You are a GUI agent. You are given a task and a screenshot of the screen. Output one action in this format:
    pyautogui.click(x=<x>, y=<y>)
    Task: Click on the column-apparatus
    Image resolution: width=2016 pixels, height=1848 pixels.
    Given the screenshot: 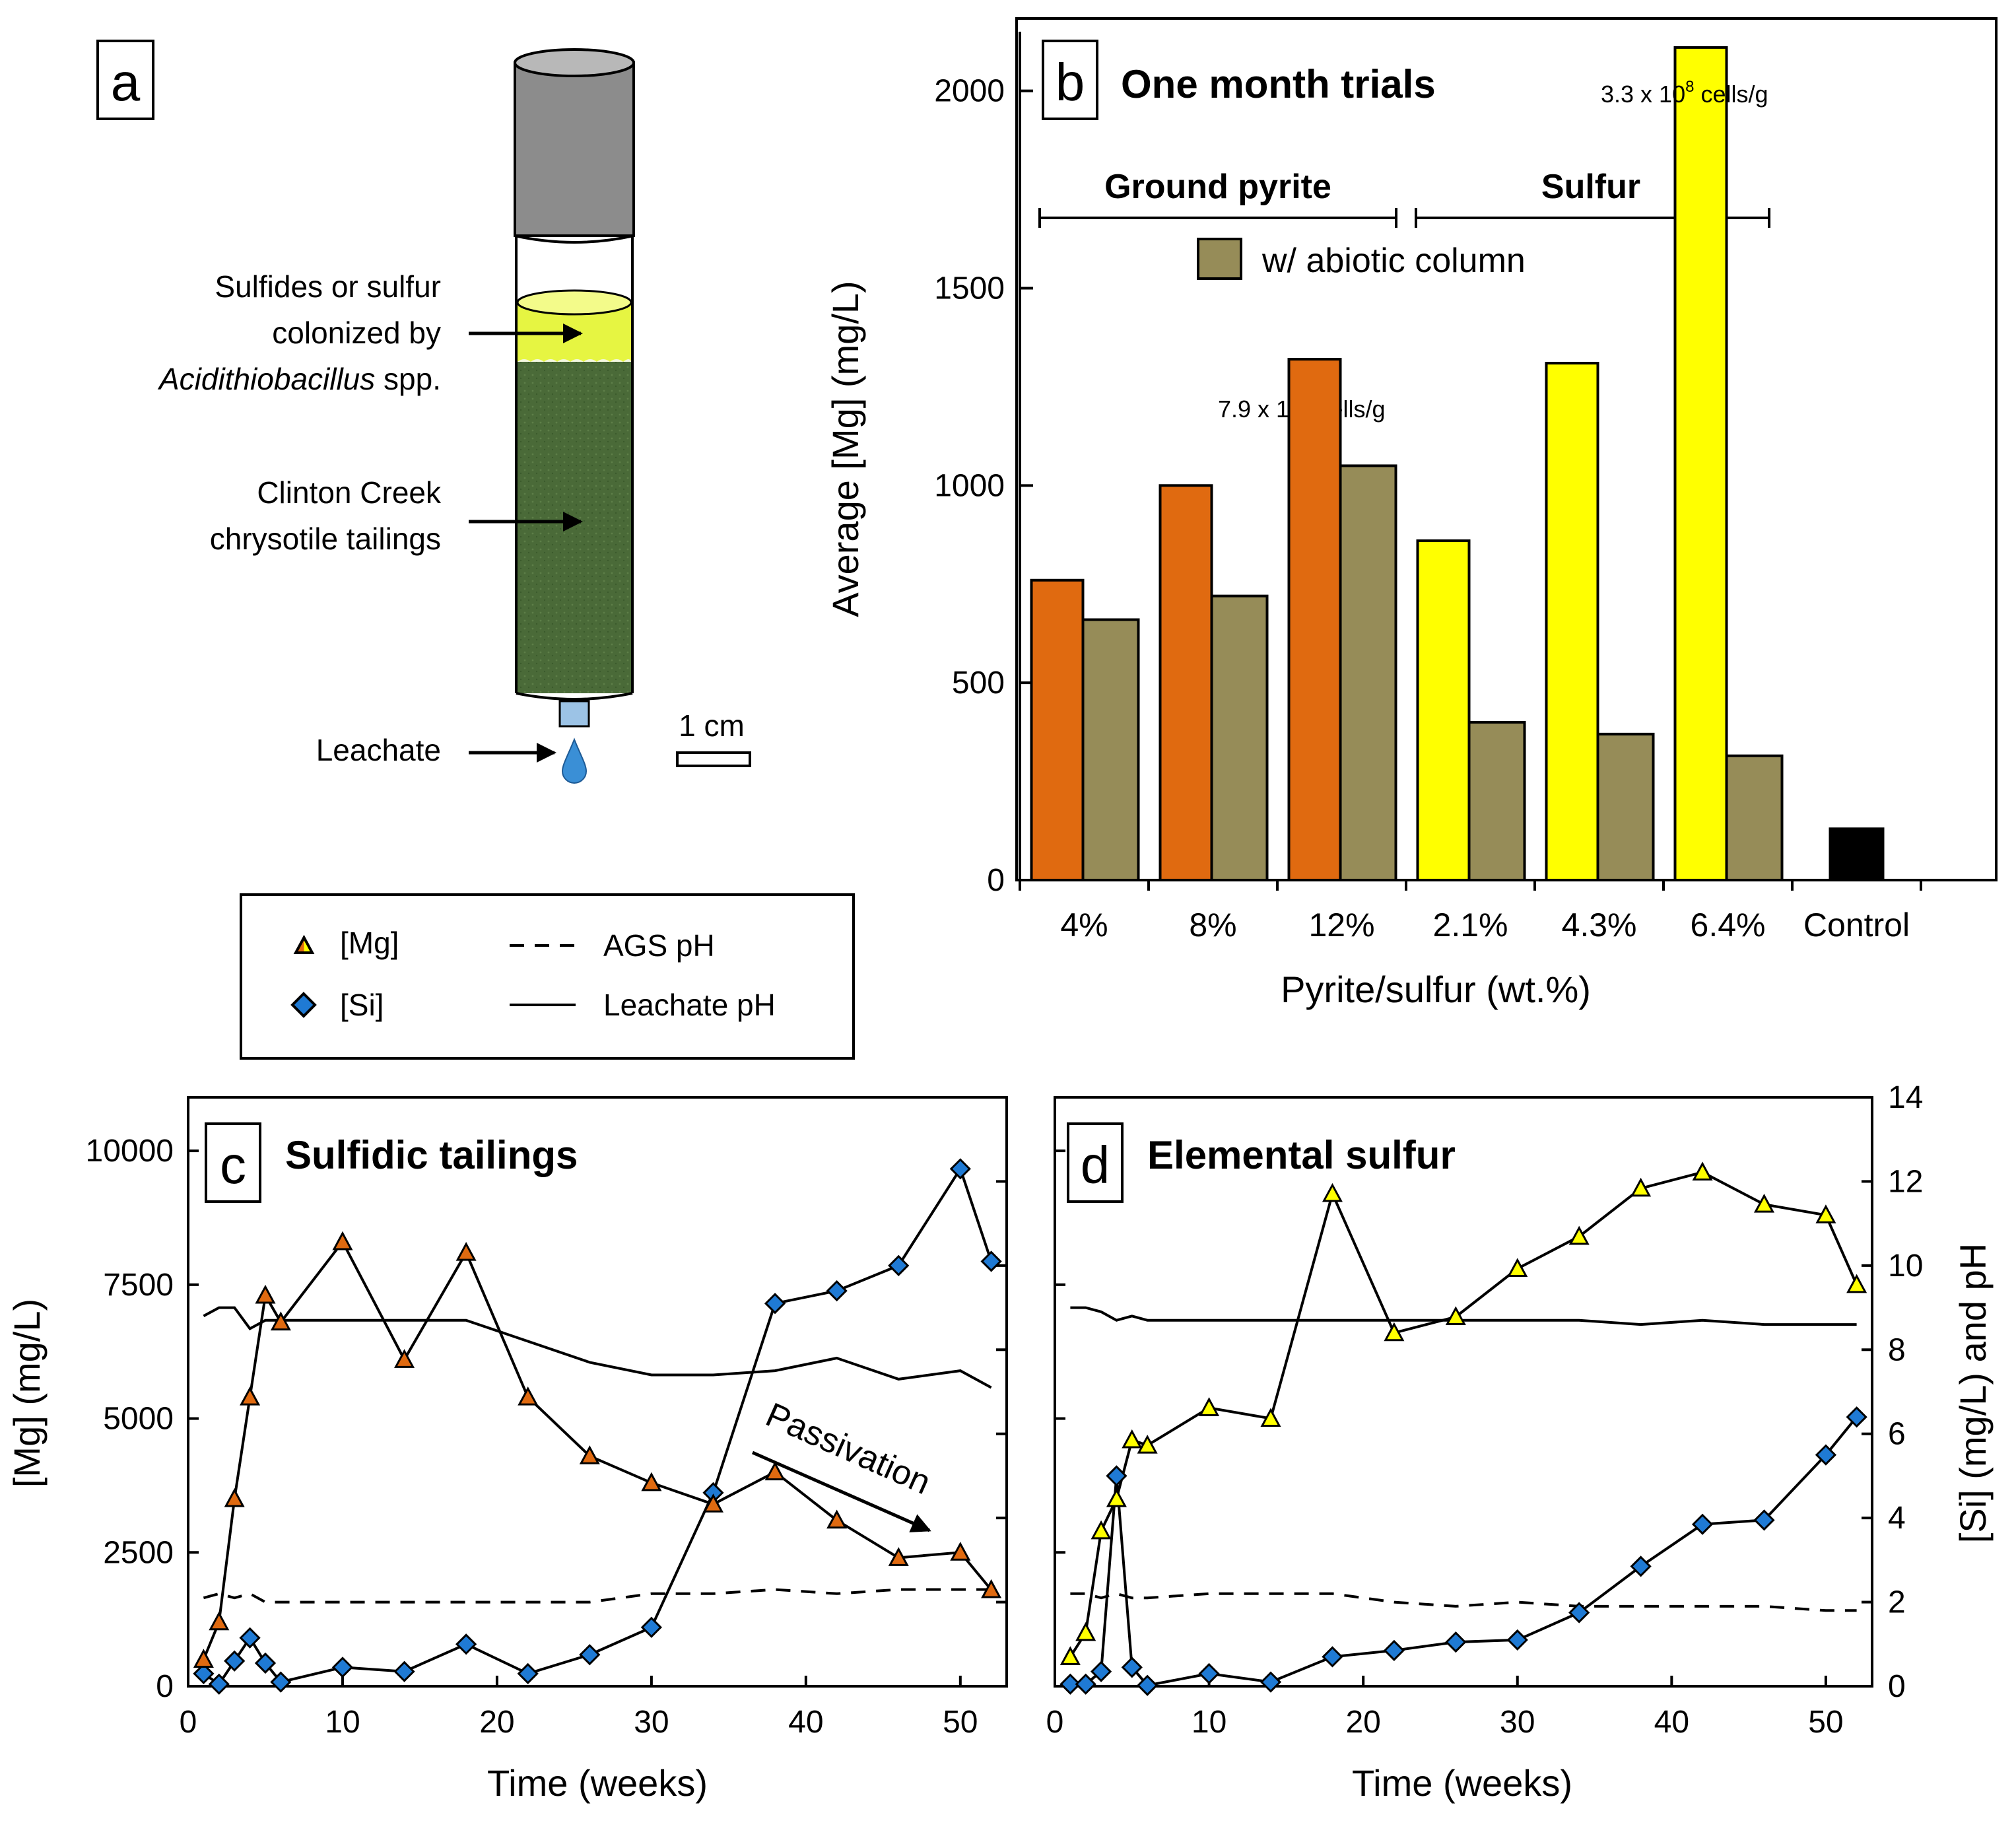 What is the action you would take?
    pyautogui.click(x=574, y=416)
    